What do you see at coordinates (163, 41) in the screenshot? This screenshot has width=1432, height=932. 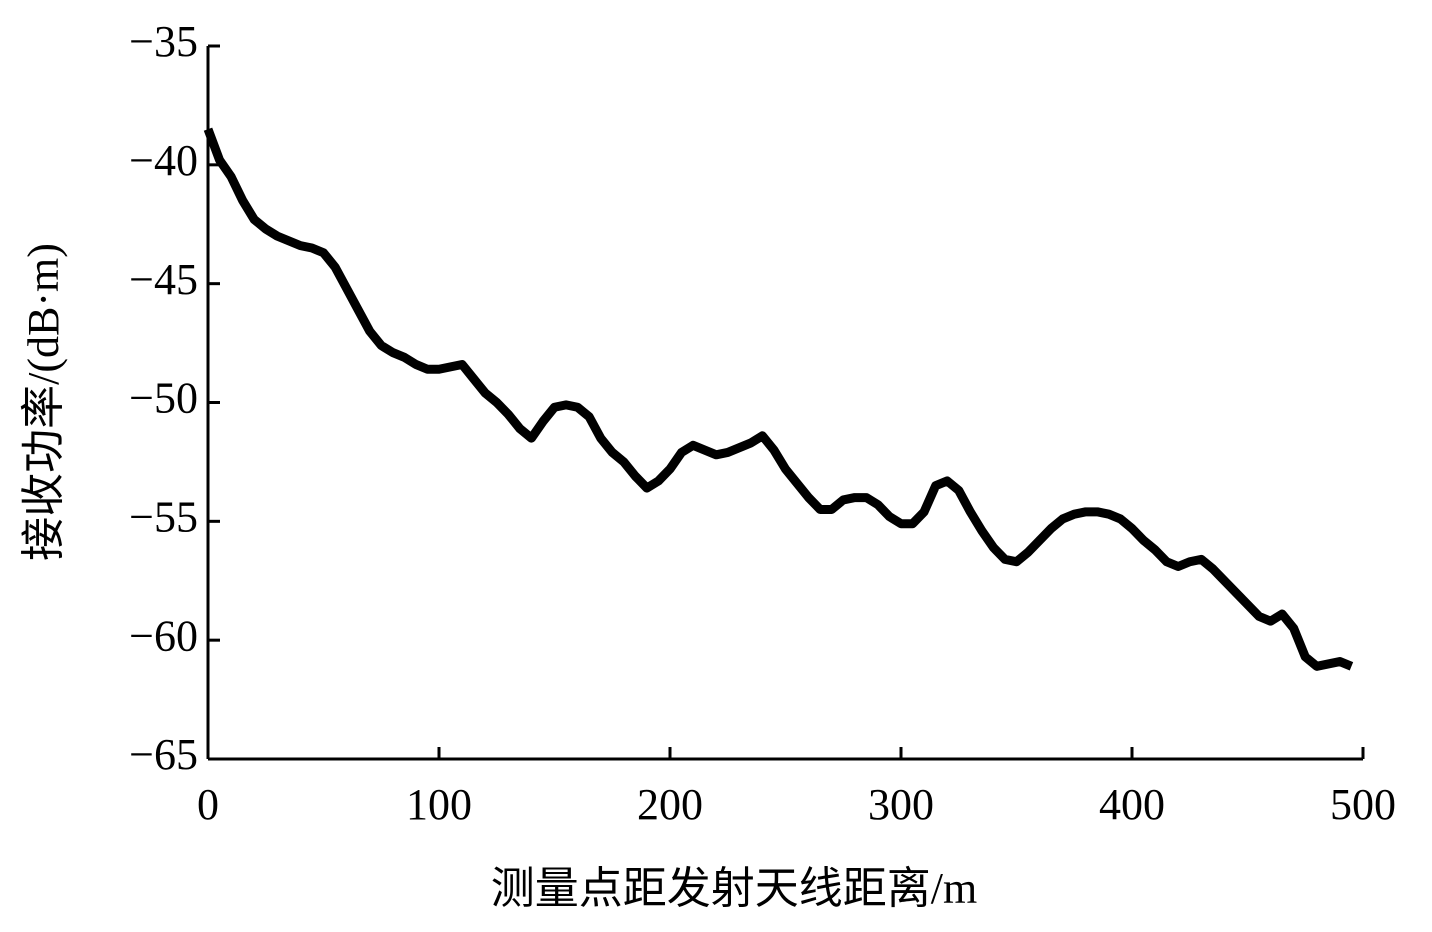 I see `y-tick-label: −35` at bounding box center [163, 41].